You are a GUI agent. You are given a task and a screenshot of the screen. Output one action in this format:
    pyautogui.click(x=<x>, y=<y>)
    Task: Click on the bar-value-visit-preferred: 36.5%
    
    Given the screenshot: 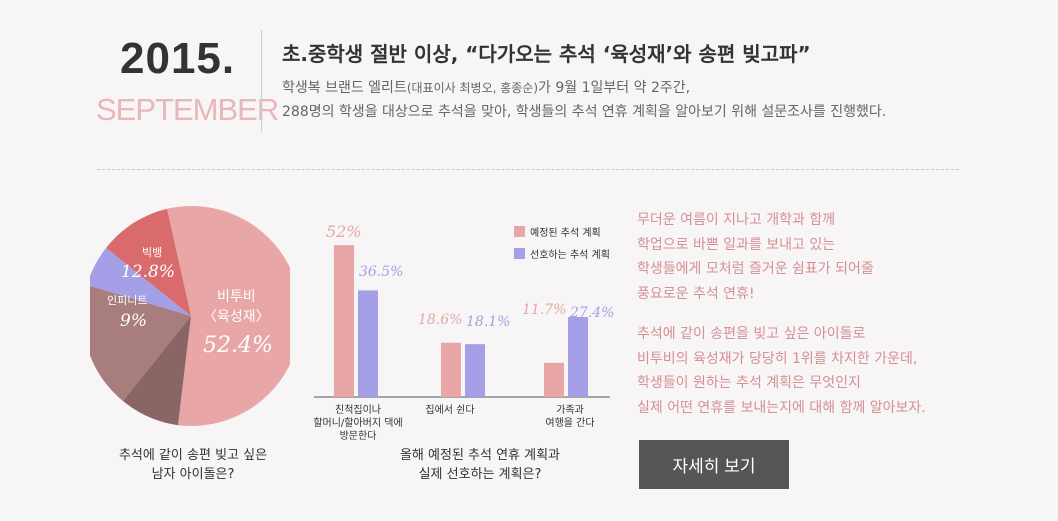 What is the action you would take?
    pyautogui.click(x=381, y=272)
    